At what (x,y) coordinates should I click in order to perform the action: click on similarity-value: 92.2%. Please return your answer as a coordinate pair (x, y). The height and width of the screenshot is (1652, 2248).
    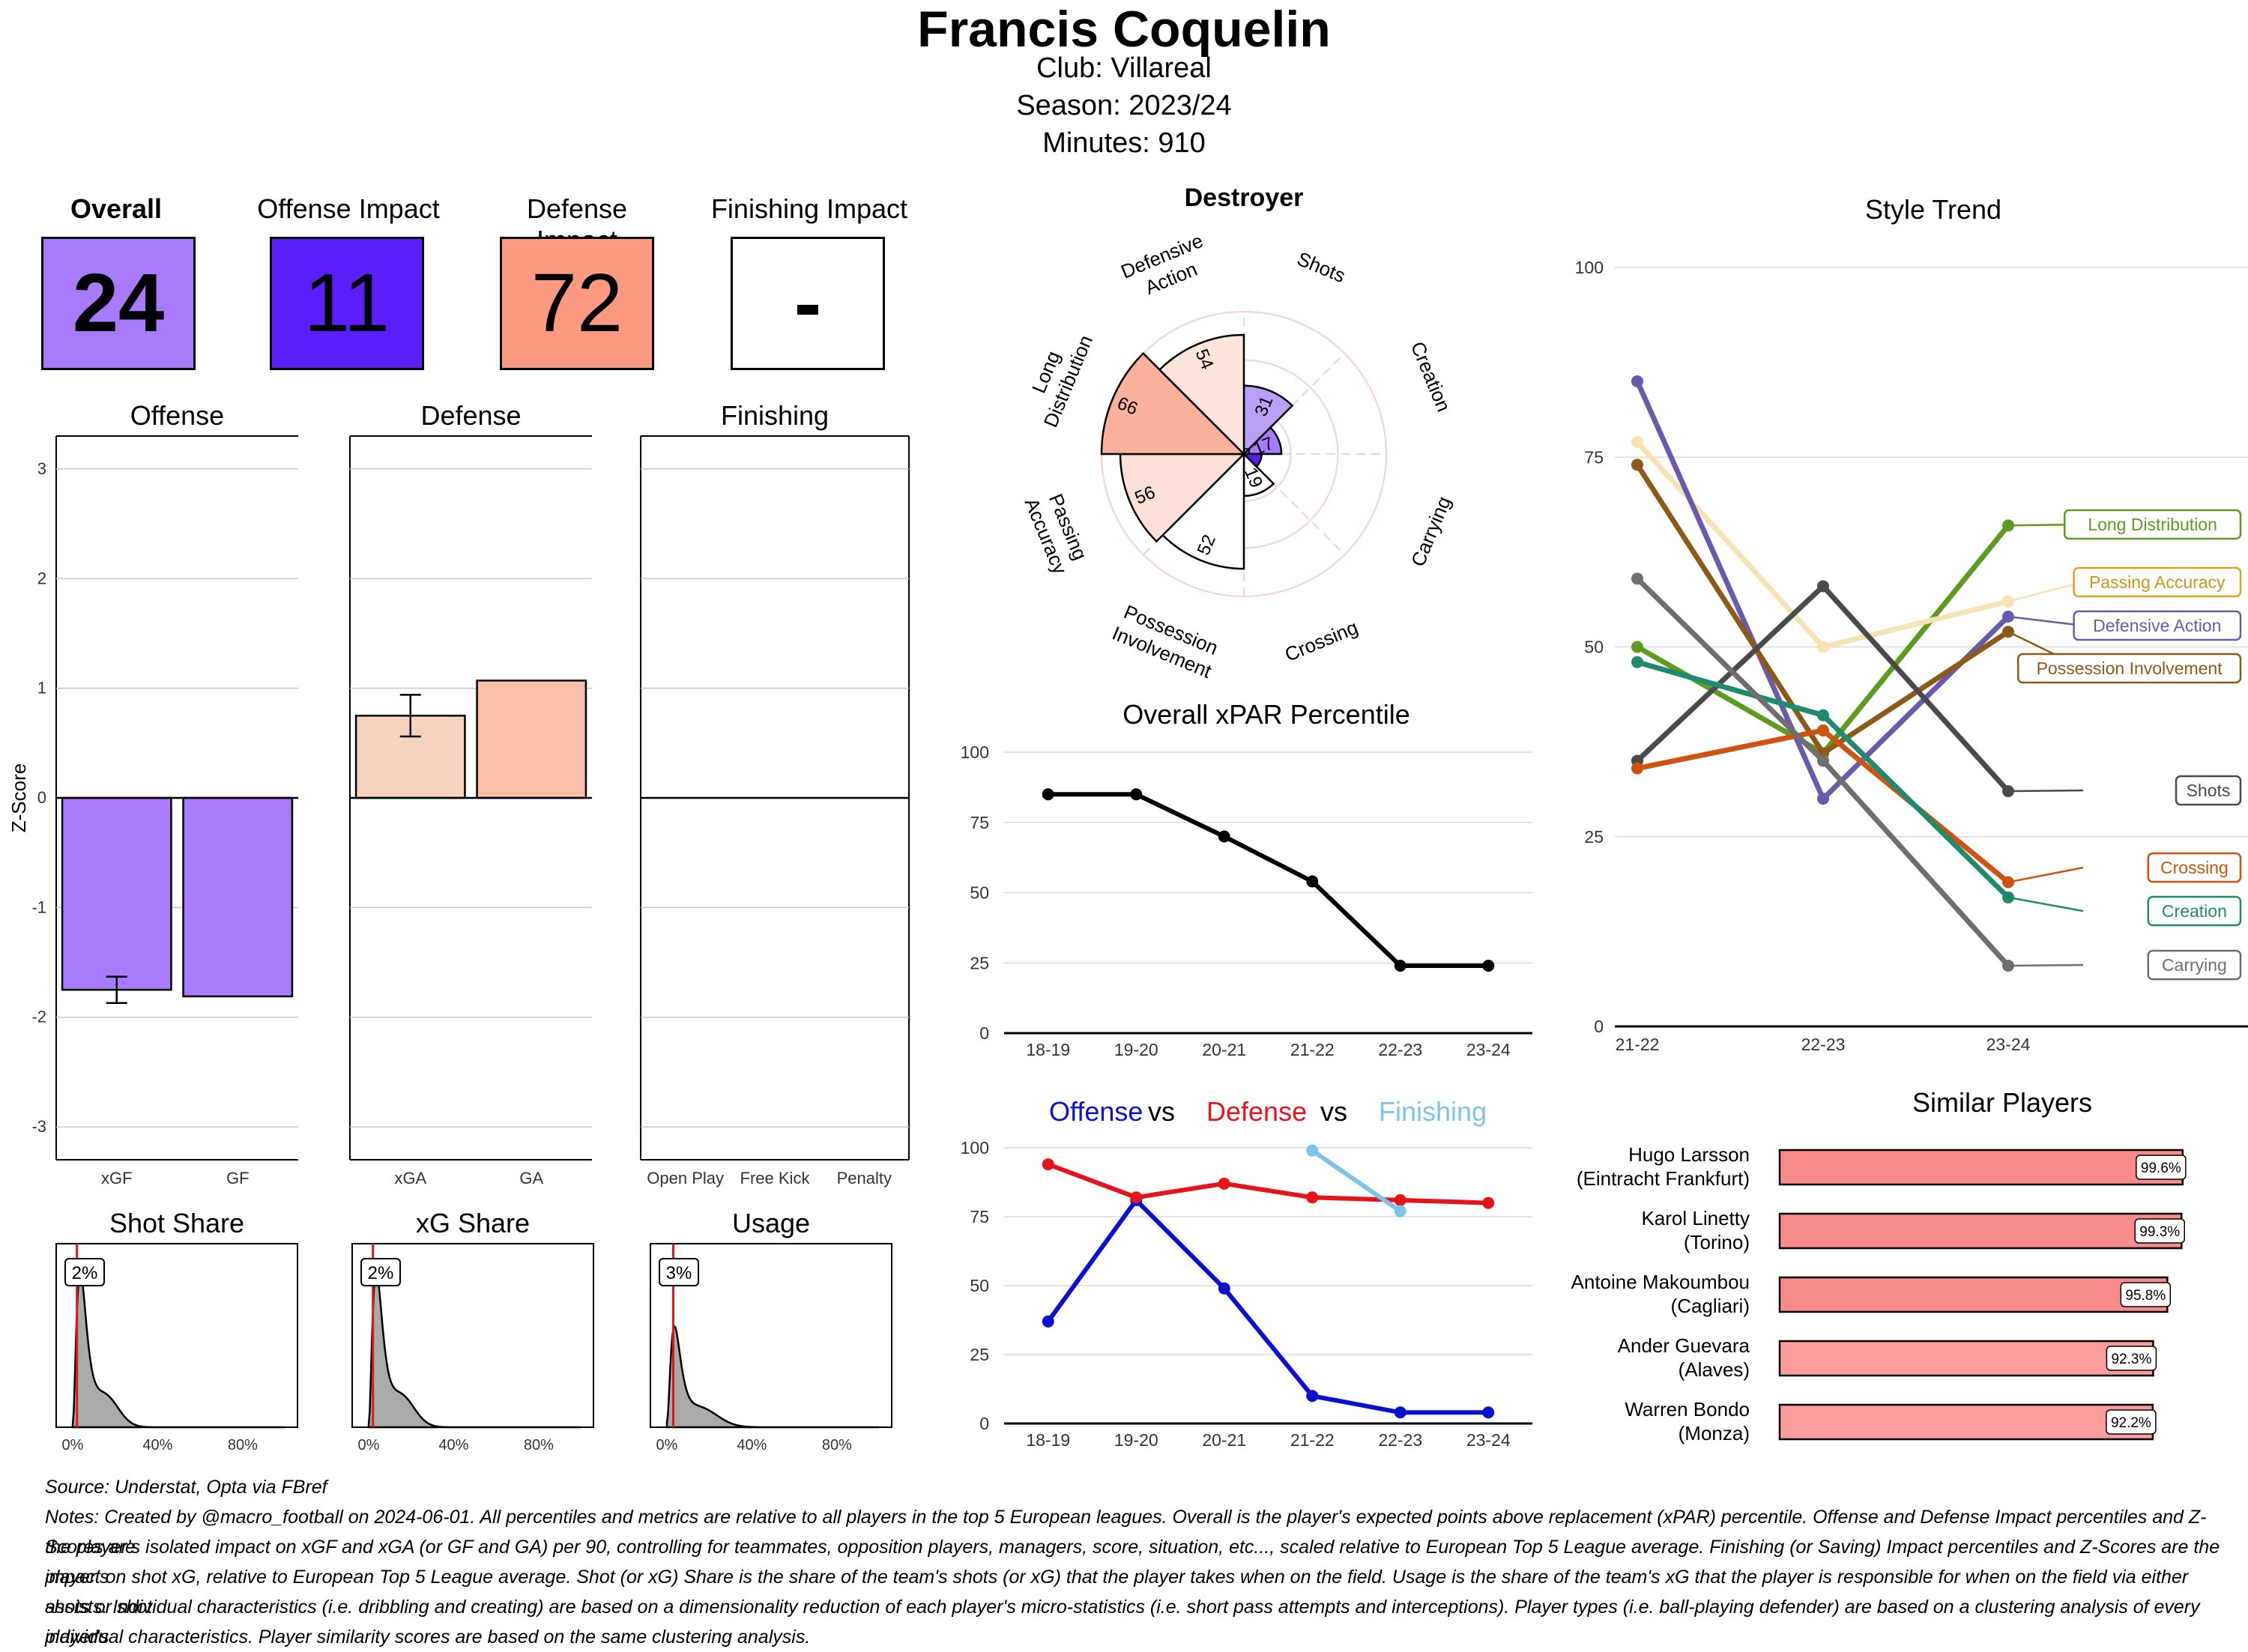
    Looking at the image, I should click on (2131, 1423).